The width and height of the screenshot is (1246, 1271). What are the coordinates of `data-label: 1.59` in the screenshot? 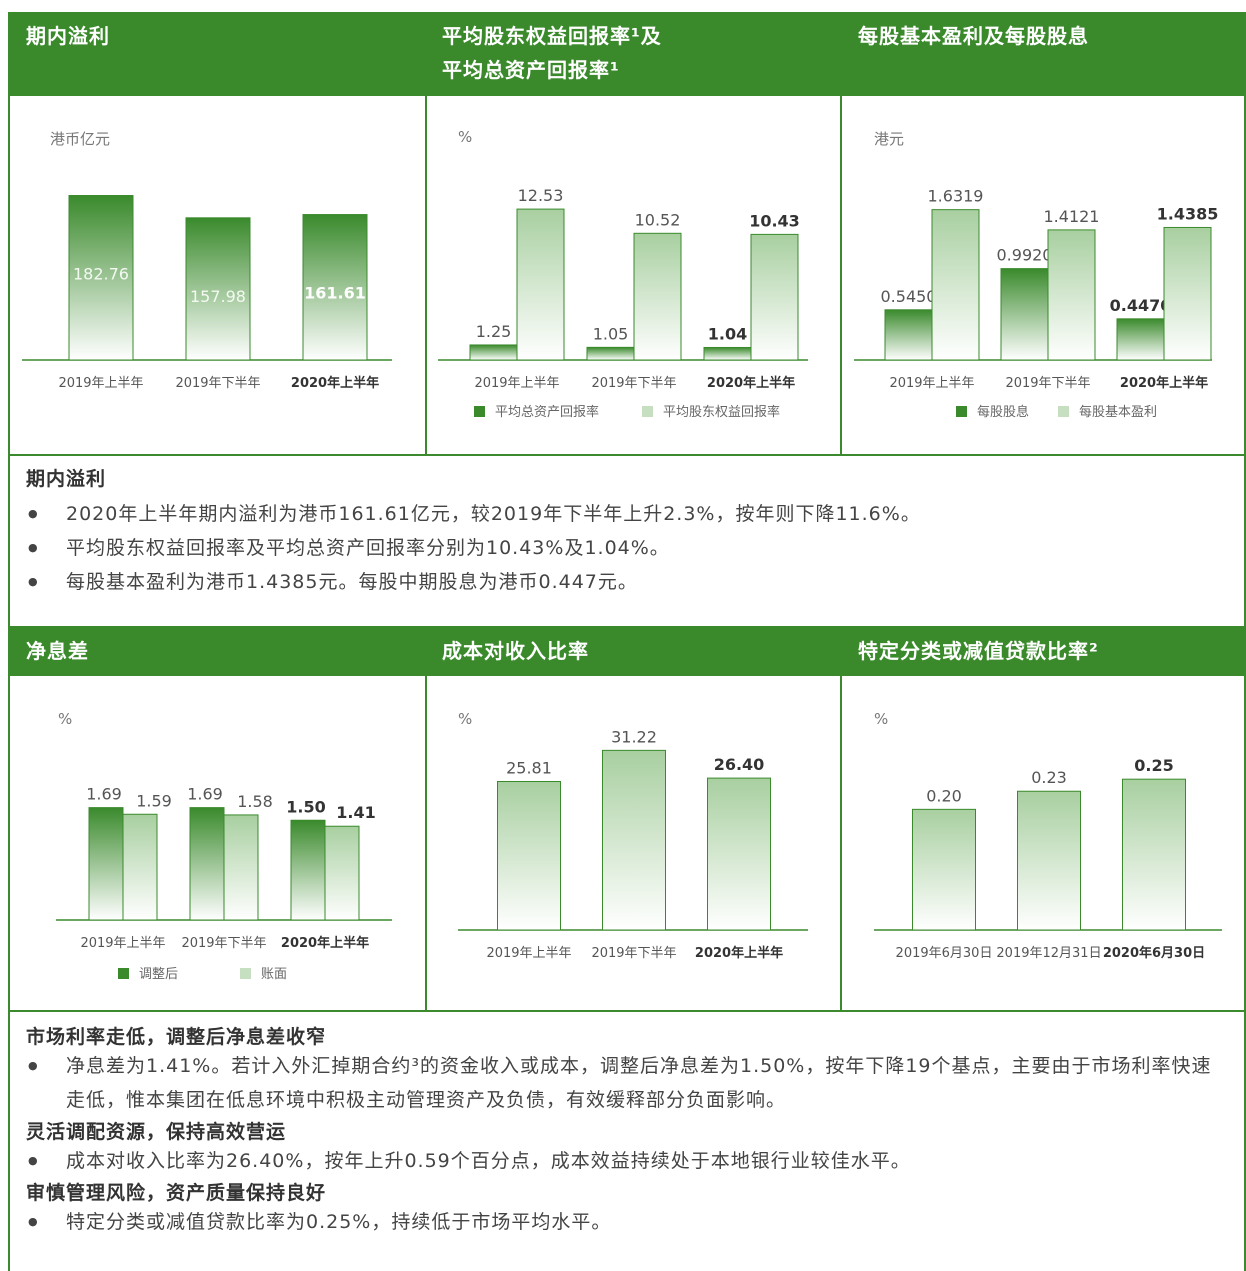 It's located at (154, 800).